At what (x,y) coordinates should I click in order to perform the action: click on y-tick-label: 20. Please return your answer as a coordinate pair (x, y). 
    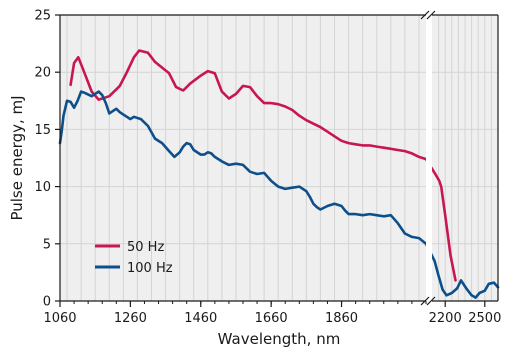
    Looking at the image, I should click on (42, 73).